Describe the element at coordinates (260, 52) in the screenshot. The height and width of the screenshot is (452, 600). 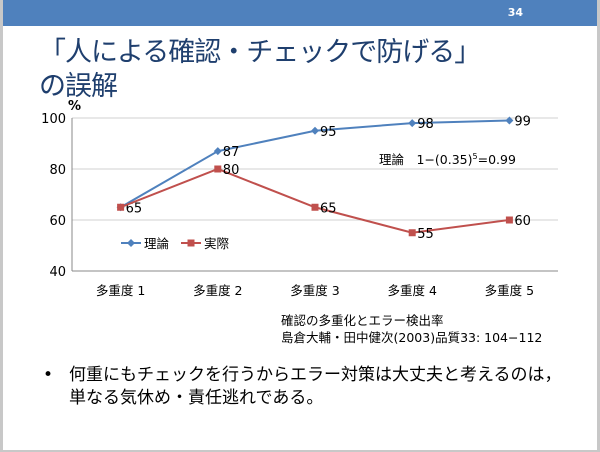
I see `title-line-1: 「人による確認・チェックで防げる」` at that location.